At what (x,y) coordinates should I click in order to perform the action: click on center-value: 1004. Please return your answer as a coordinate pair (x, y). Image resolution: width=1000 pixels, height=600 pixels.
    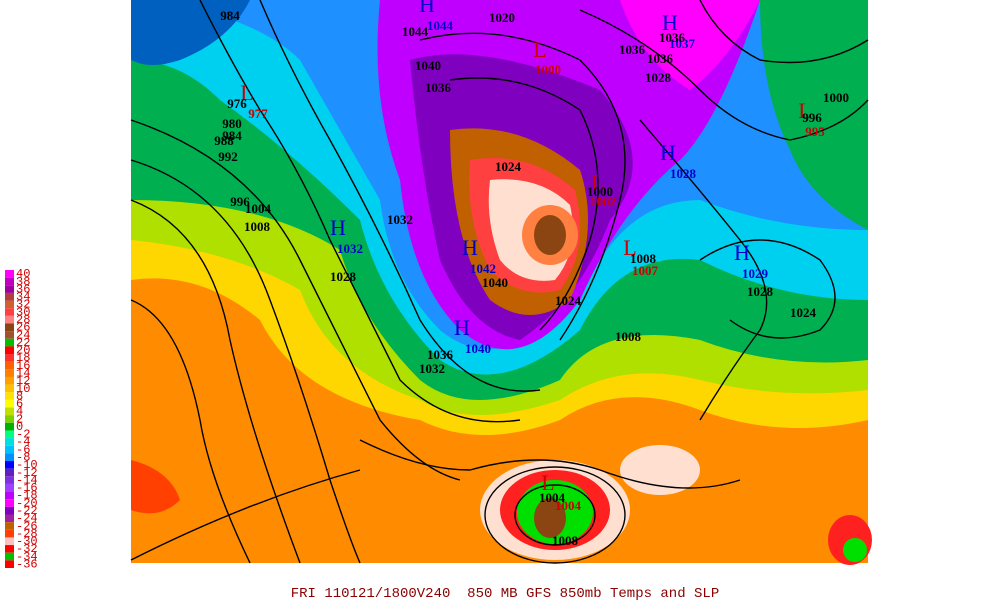
    Looking at the image, I should click on (568, 505).